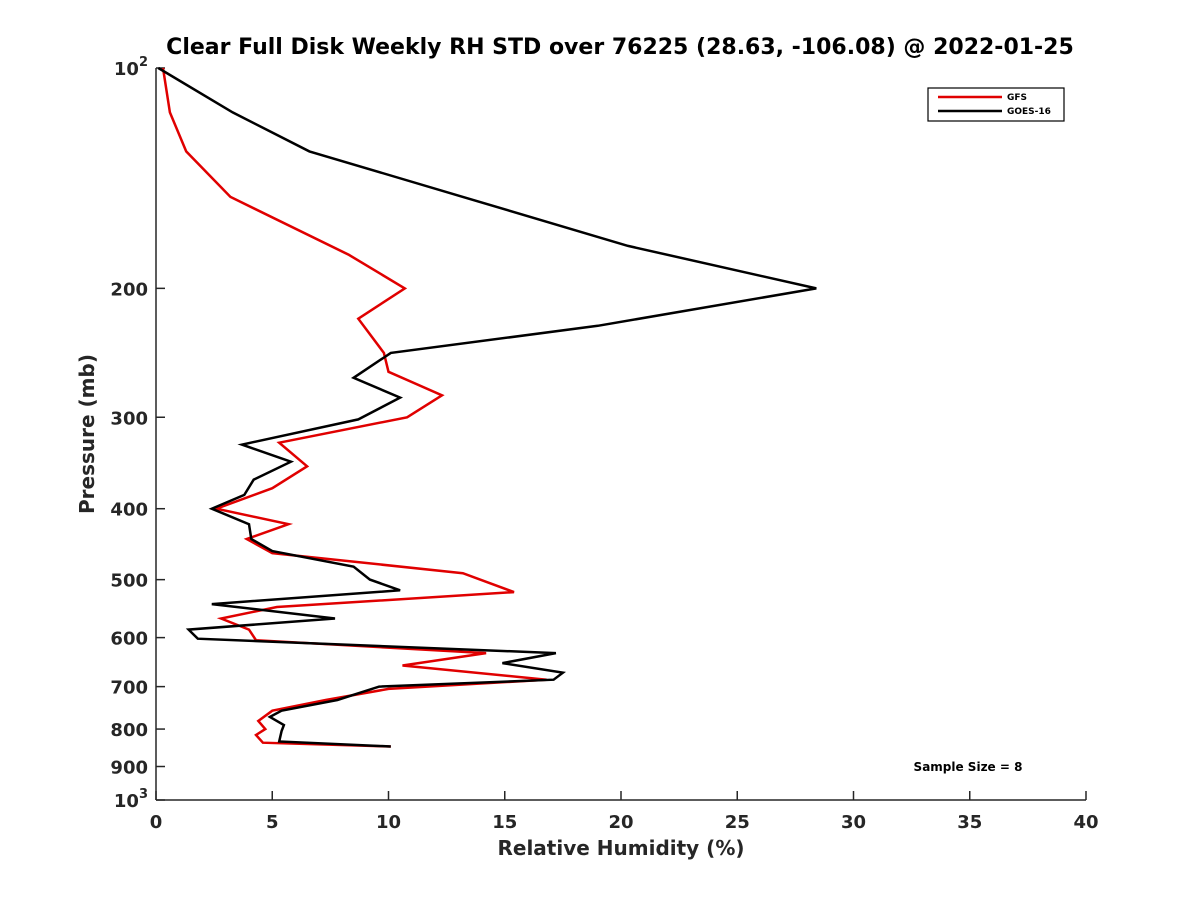  Describe the element at coordinates (969, 822) in the screenshot. I see `x-tick-label: 35` at that location.